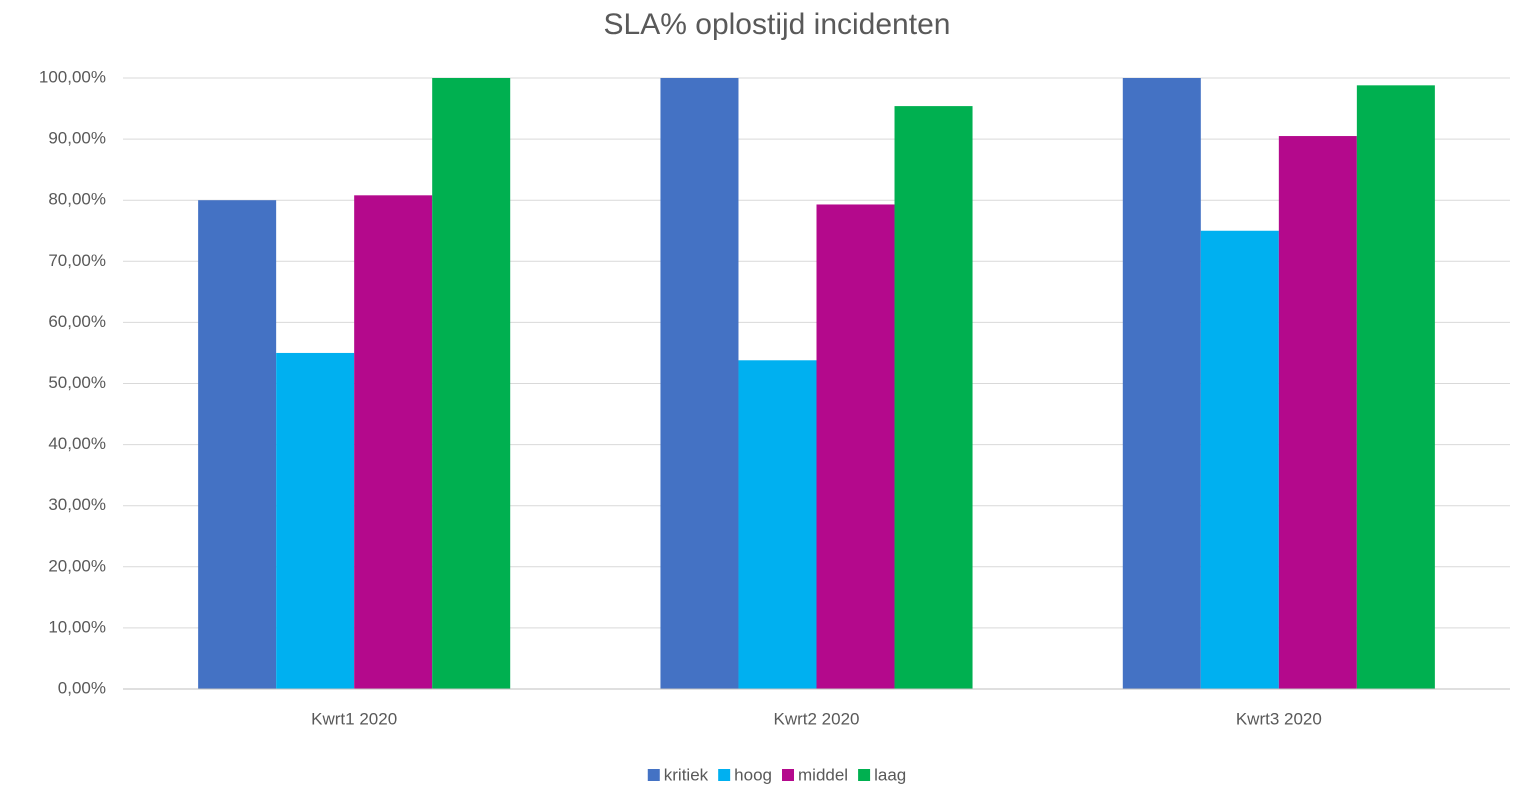  Describe the element at coordinates (77, 138) in the screenshot. I see `y-tick-label: 90,00%` at that location.